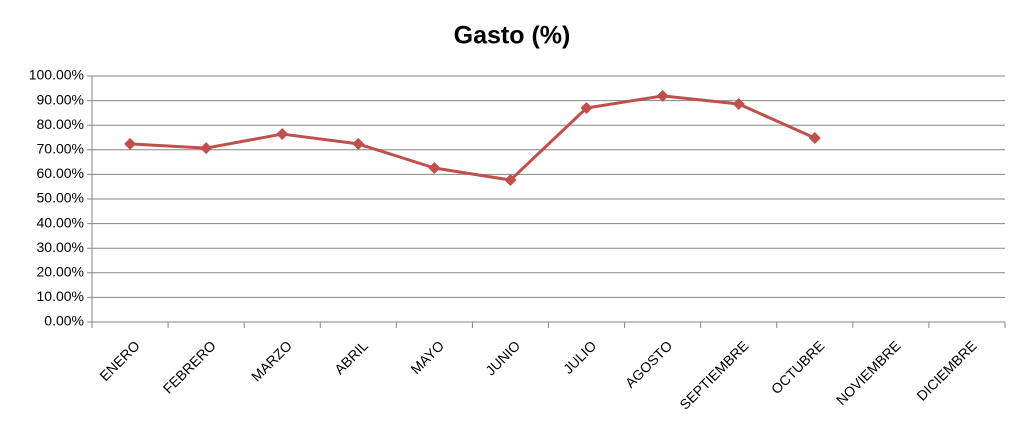 The width and height of the screenshot is (1024, 427). I want to click on y-tick-label: 10.00%, so click(60, 296).